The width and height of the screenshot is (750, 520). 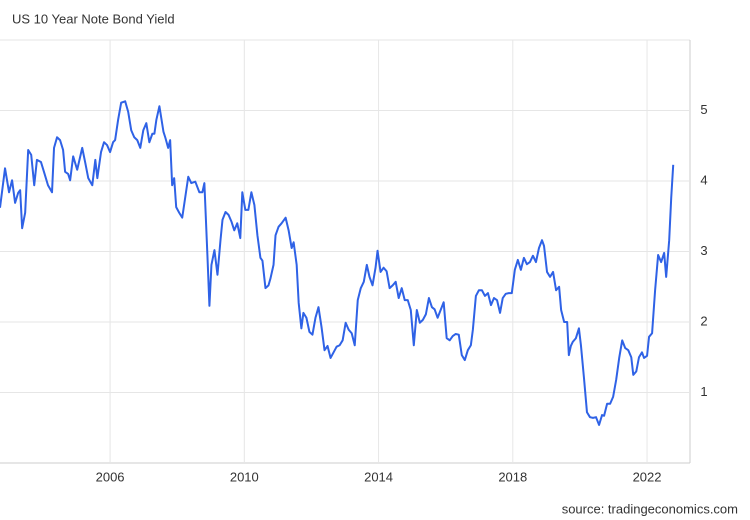 I want to click on chart-title: US 10 Year Note Bond Yield, so click(x=93, y=18).